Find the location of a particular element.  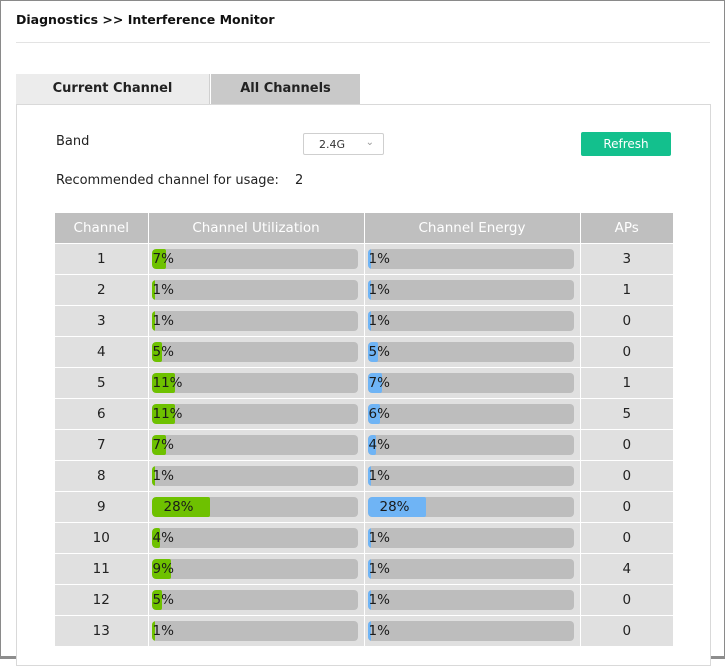

tab-current-channel: Current Channel is located at coordinates (113, 89).